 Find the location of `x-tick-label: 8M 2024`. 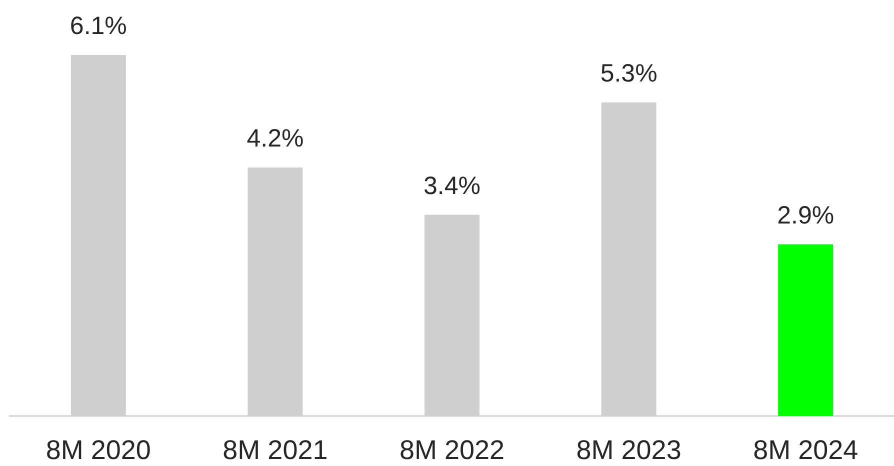

x-tick-label: 8M 2024 is located at coordinates (805, 449).